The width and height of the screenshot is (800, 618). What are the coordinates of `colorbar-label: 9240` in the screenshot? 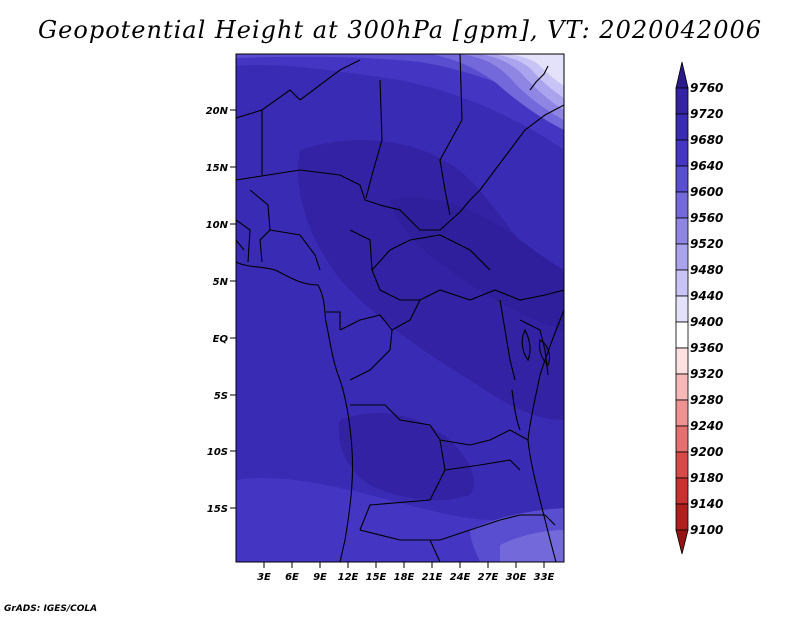 It's located at (706, 426).